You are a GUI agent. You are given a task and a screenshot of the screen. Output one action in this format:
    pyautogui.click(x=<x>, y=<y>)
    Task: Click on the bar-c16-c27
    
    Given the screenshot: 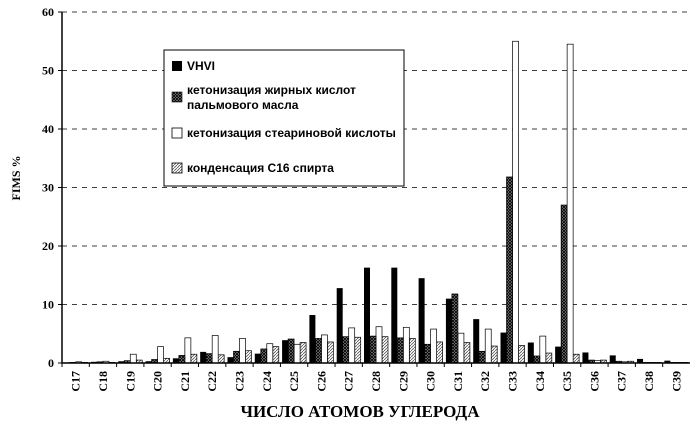 What is the action you would take?
    pyautogui.click(x=358, y=350)
    